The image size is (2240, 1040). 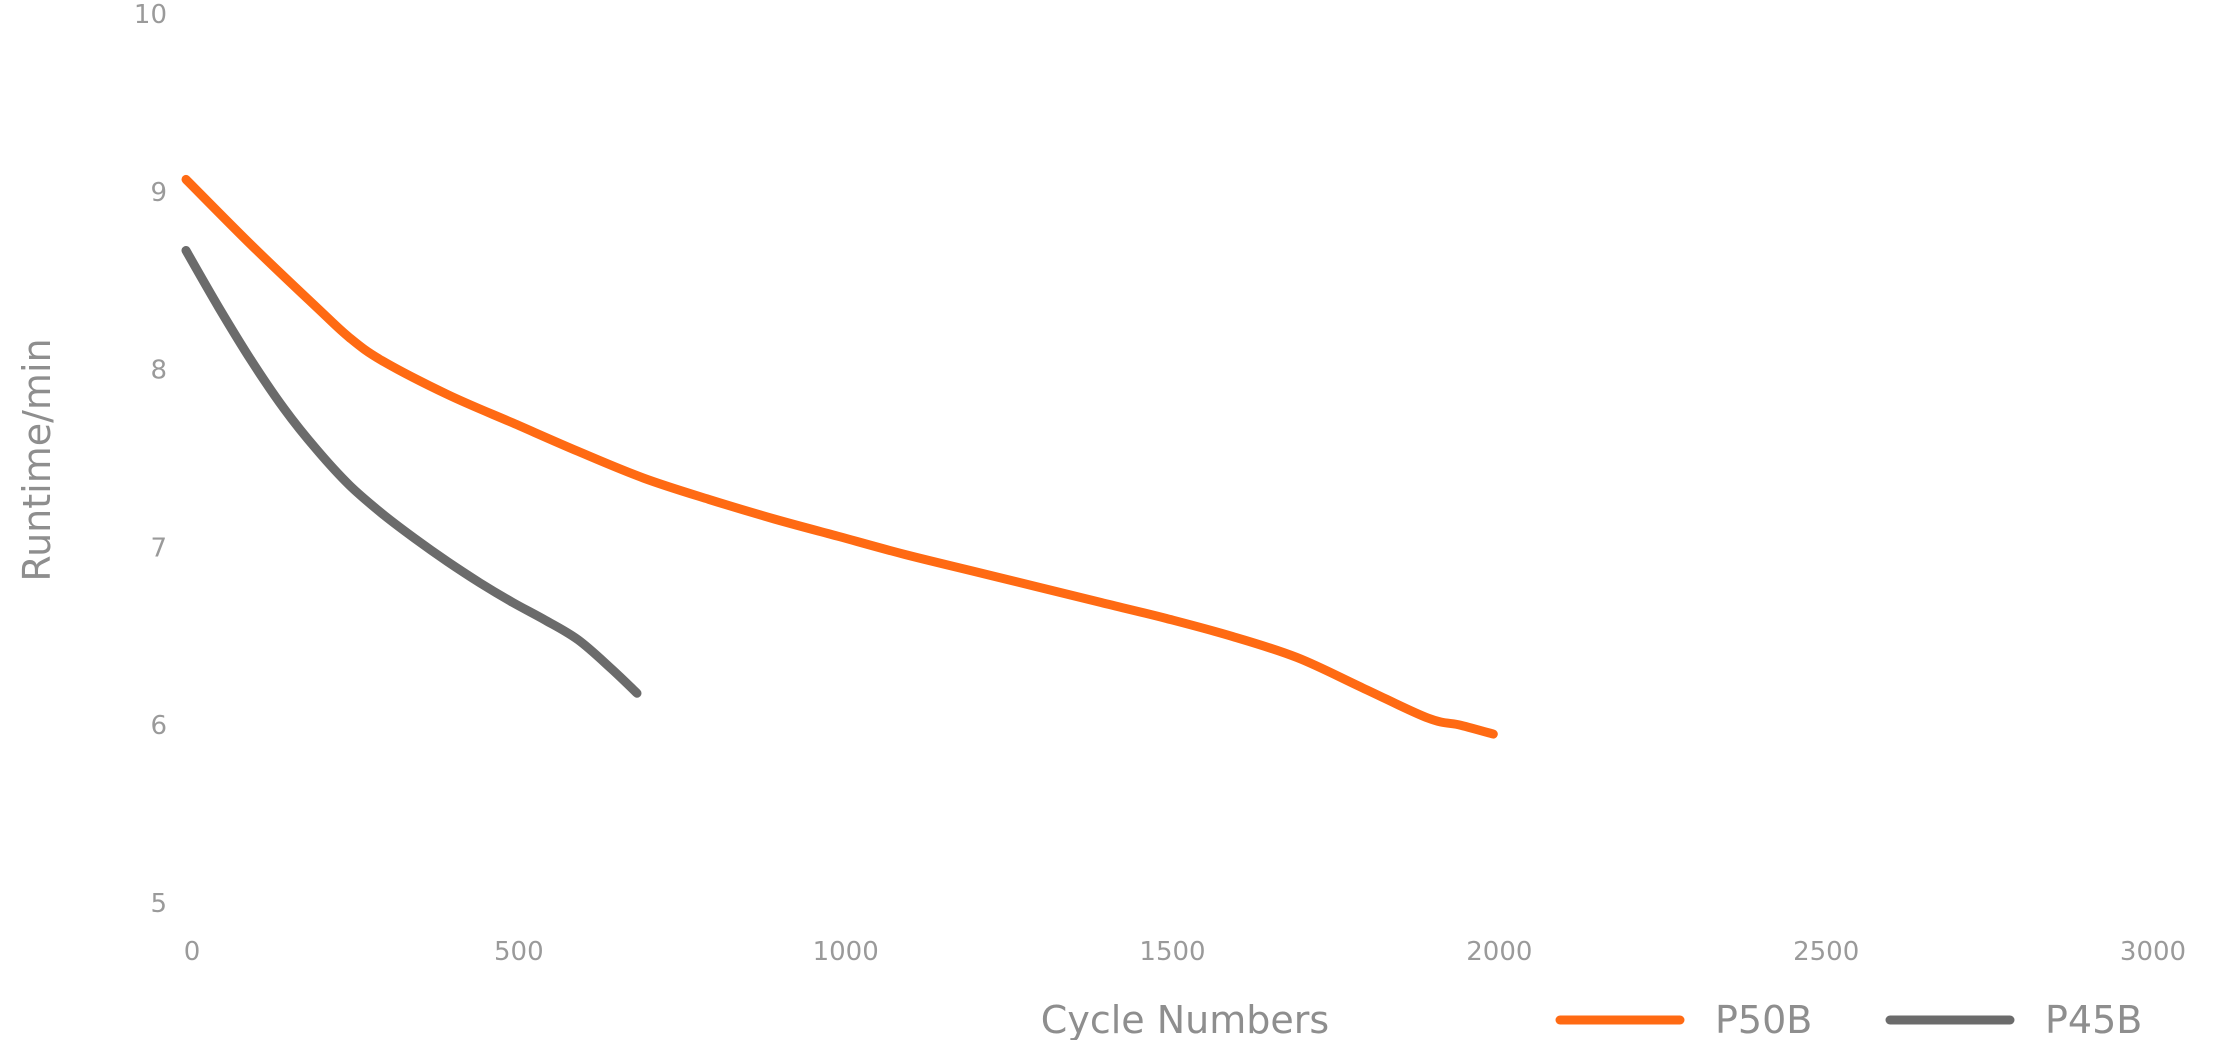 What do you see at coordinates (158, 371) in the screenshot?
I see `y-tick-label: 8` at bounding box center [158, 371].